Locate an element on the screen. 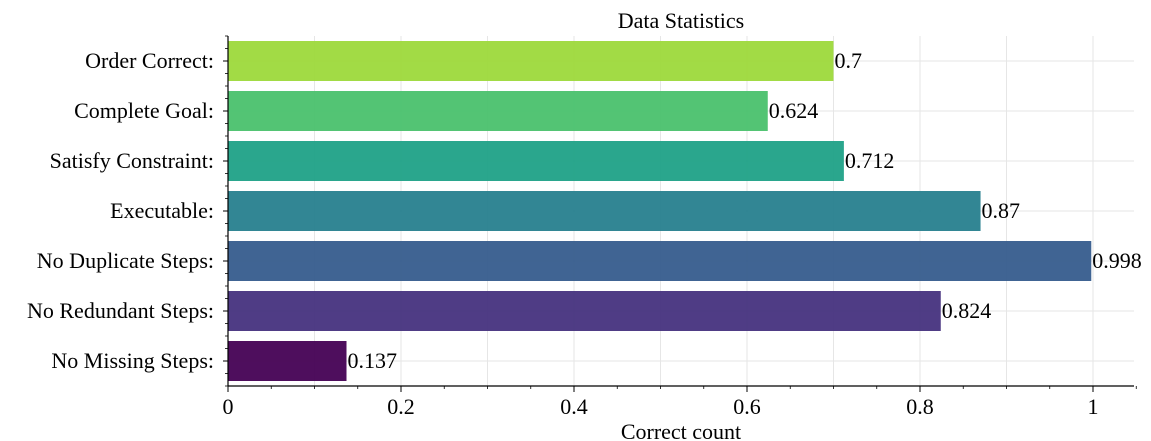  value-label: 0.712 is located at coordinates (870, 160).